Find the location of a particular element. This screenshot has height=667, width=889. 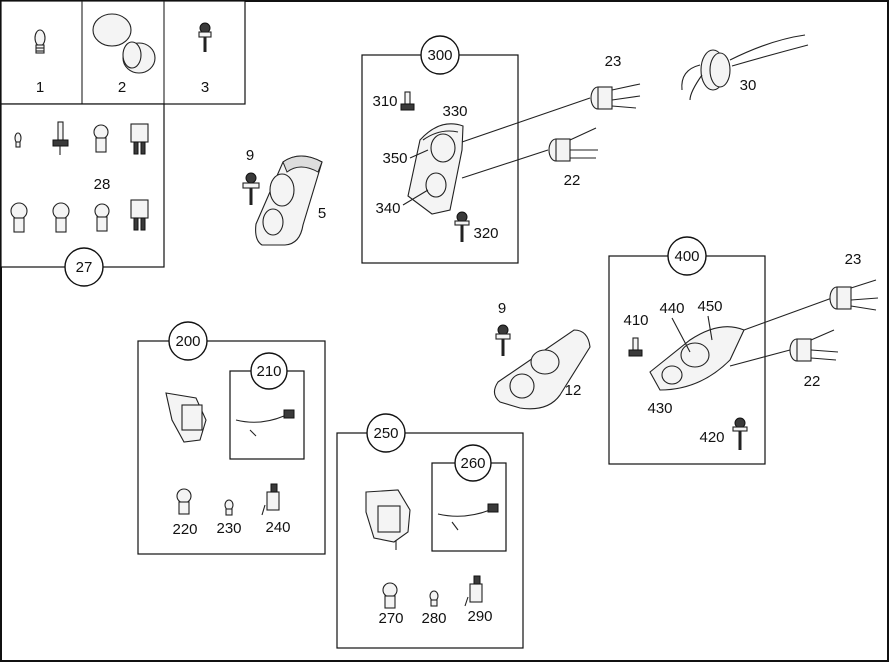

label-12: 12 is located at coordinates (573, 390).